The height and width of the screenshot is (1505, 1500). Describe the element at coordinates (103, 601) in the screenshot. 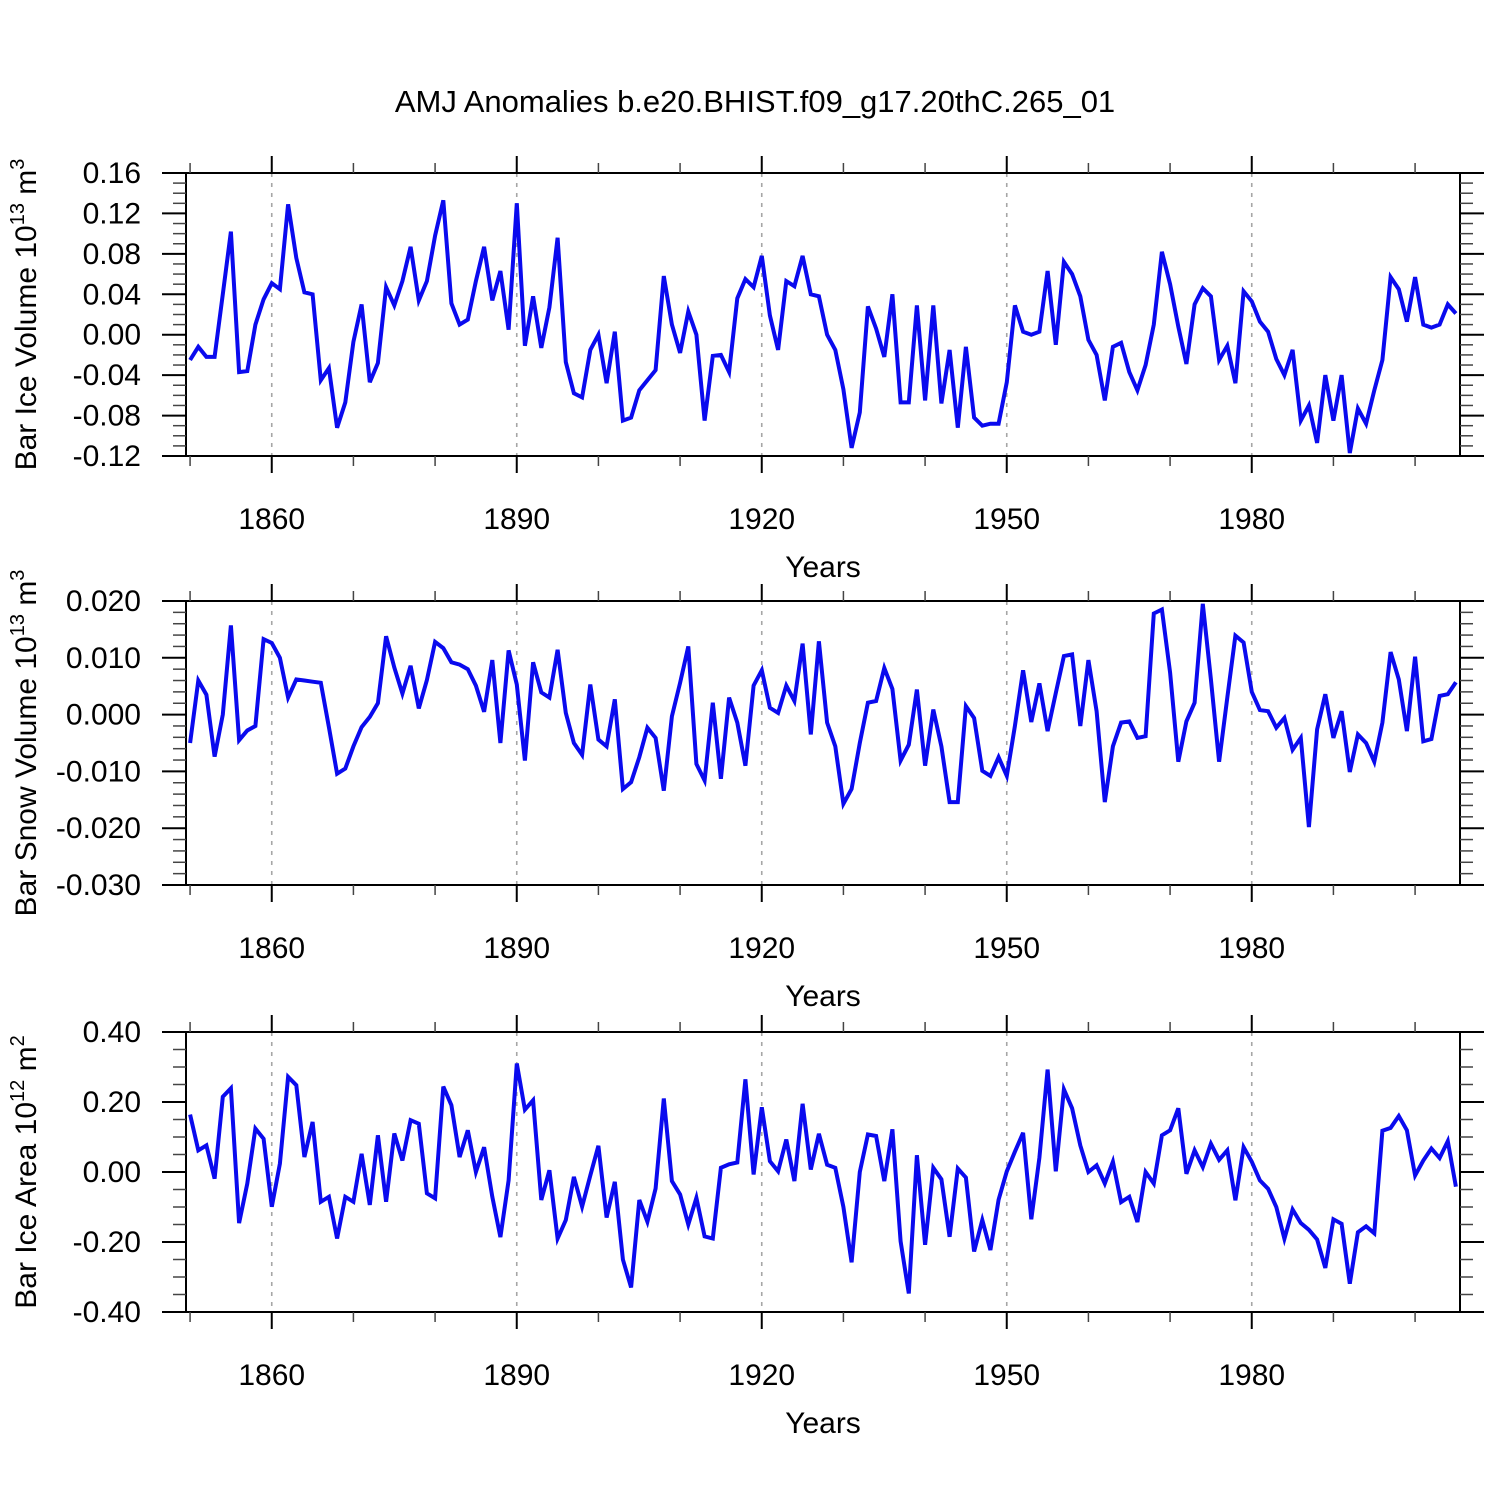

I see `y-tick-label: 0.020` at that location.